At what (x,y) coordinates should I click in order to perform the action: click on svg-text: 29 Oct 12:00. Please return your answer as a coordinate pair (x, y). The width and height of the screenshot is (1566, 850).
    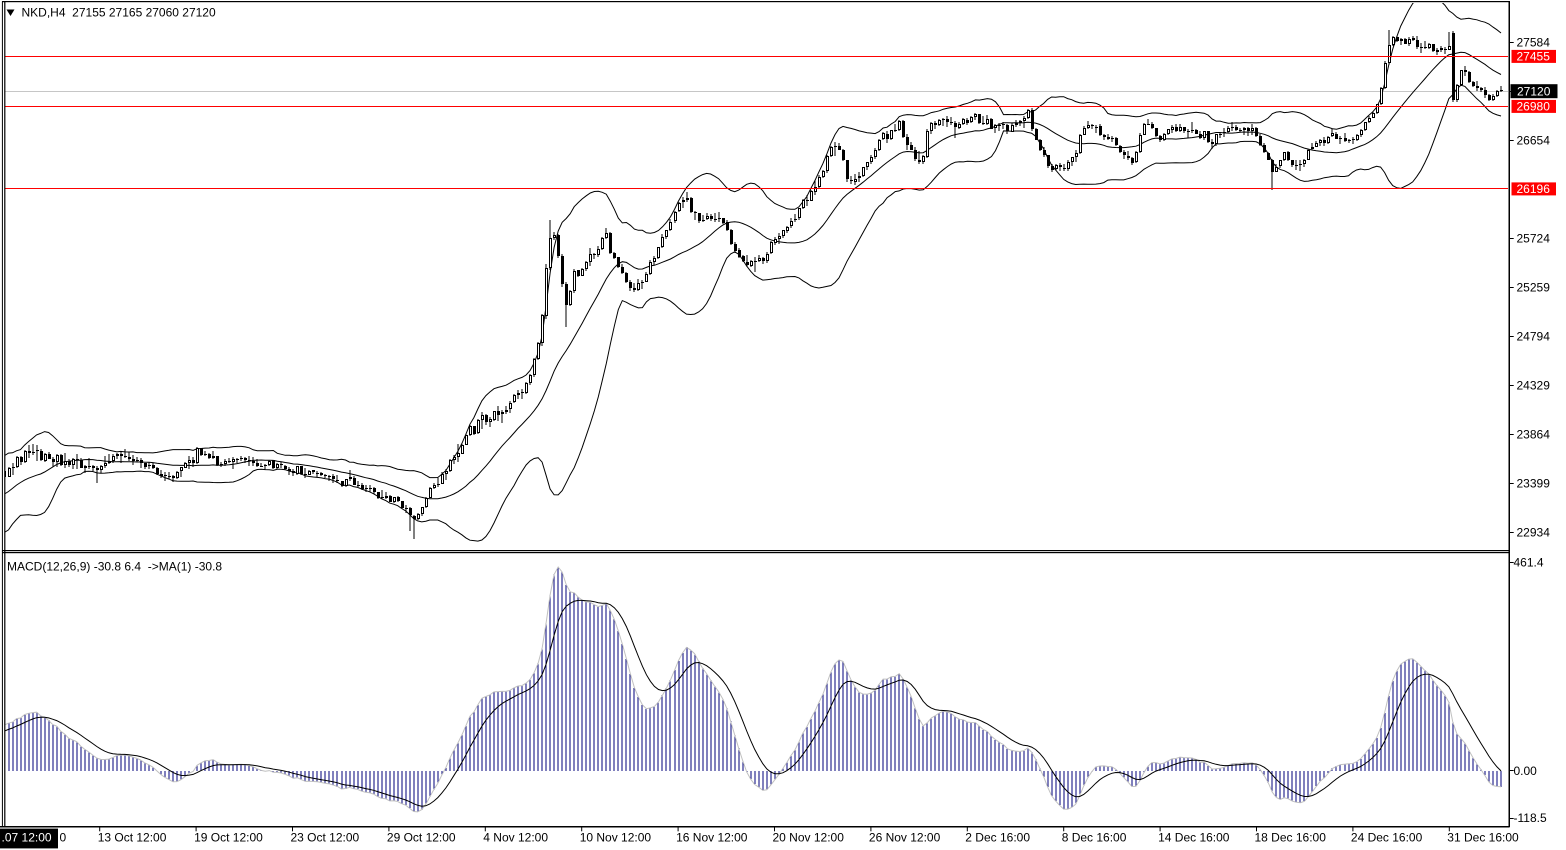
    Looking at the image, I should click on (421, 838).